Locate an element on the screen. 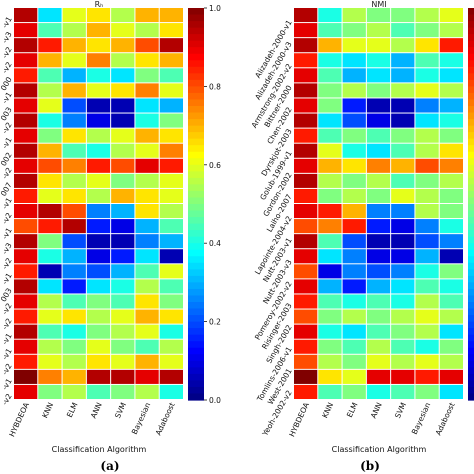 Image resolution: width=474 pixels, height=474 pixels. y-tick-label: 003 is located at coordinates (7, 294).